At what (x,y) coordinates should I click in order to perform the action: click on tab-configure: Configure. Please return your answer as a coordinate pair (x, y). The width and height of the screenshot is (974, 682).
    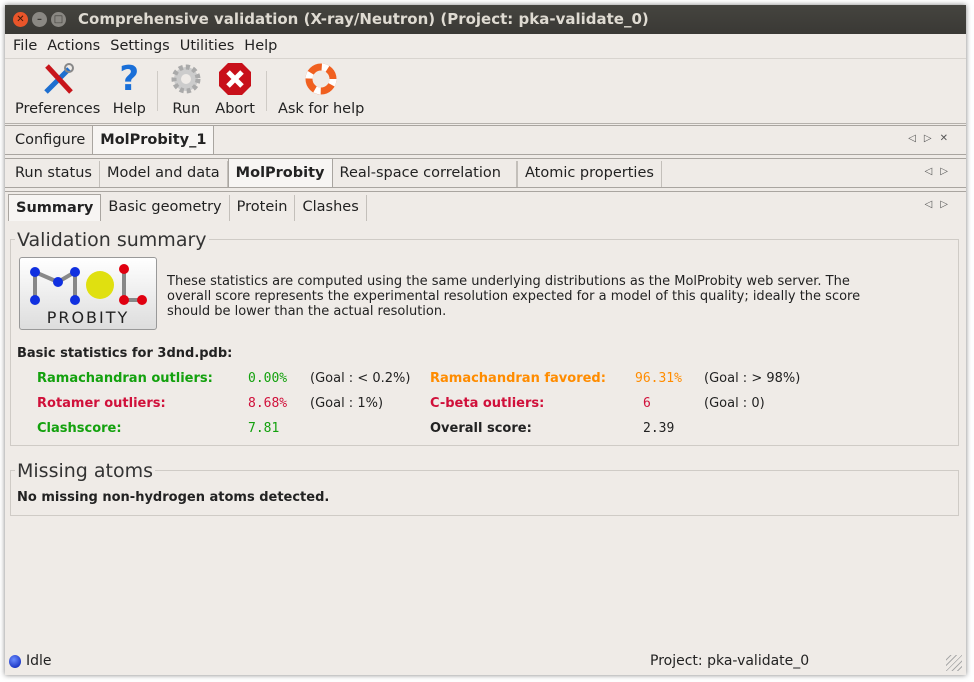
    Looking at the image, I should click on (50, 140).